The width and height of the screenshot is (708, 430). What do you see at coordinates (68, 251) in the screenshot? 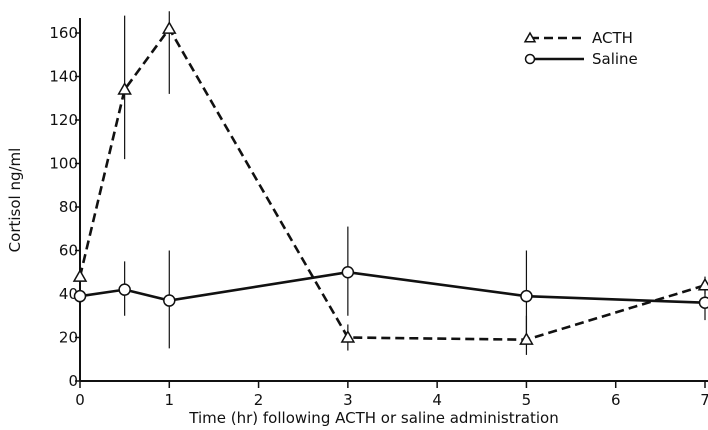
I see `y-tick-label: 60` at bounding box center [68, 251].